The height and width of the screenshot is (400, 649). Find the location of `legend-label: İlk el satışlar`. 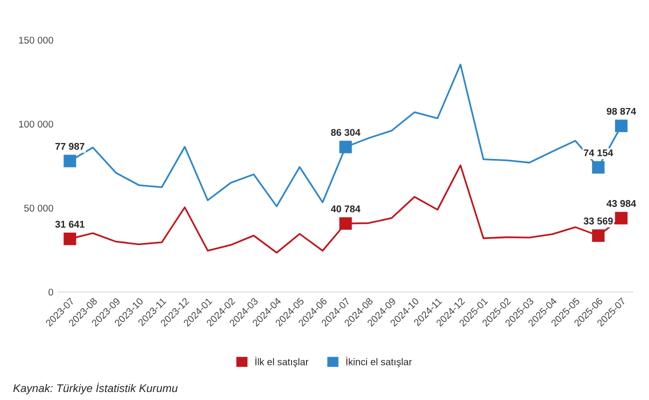

legend-label: İlk el satışlar is located at coordinates (281, 362).